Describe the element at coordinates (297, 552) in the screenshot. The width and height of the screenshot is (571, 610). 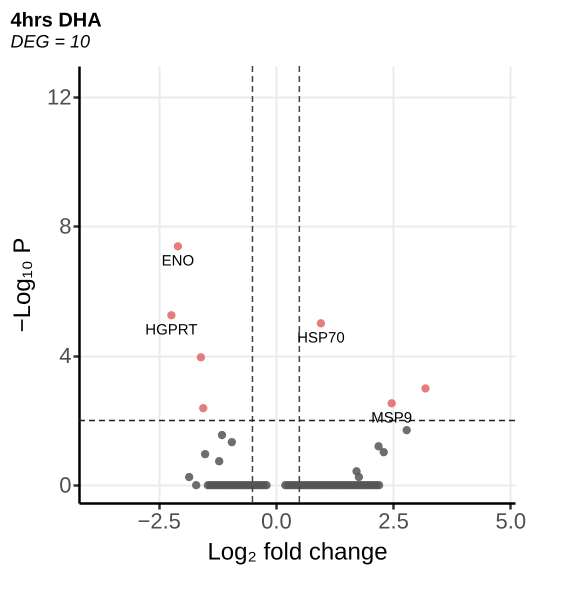
I see `x-axis-title: Log₂ fold change` at that location.